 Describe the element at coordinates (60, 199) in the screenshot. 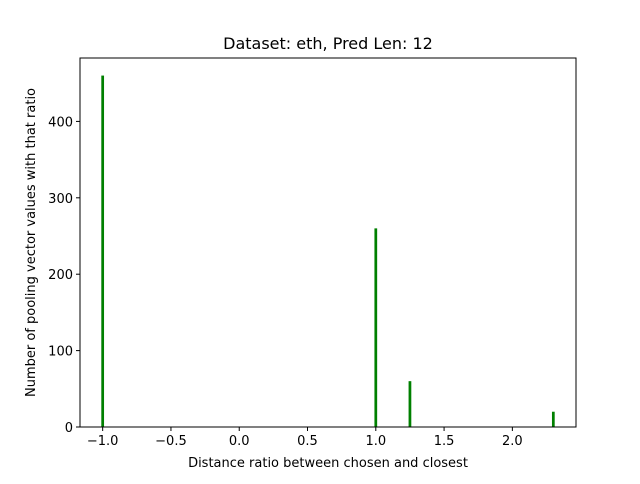

I see `y-tick-label: 300` at that location.